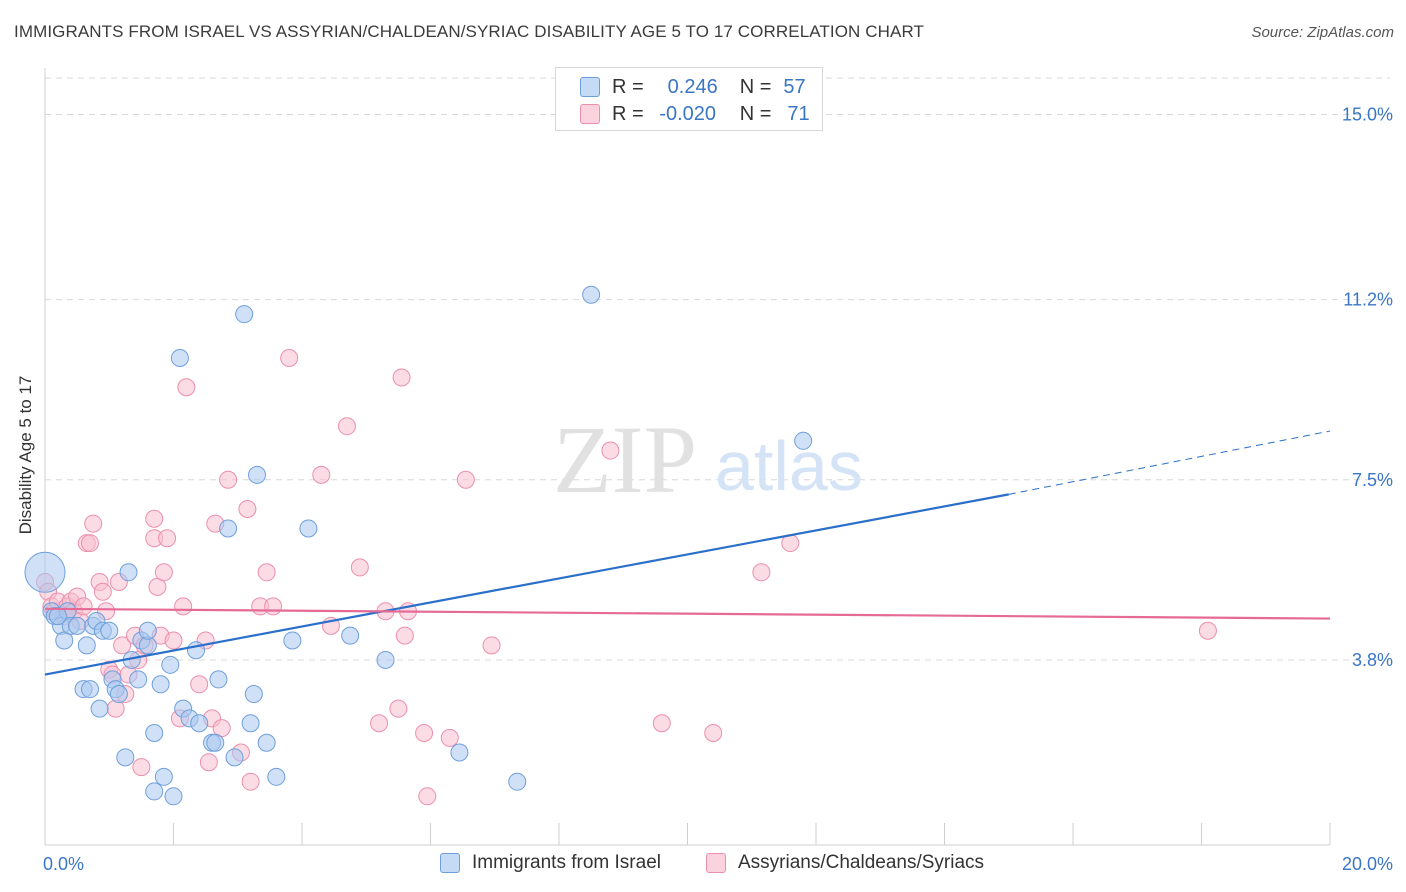  I want to click on watermark: ZIP atlas, so click(708, 459).